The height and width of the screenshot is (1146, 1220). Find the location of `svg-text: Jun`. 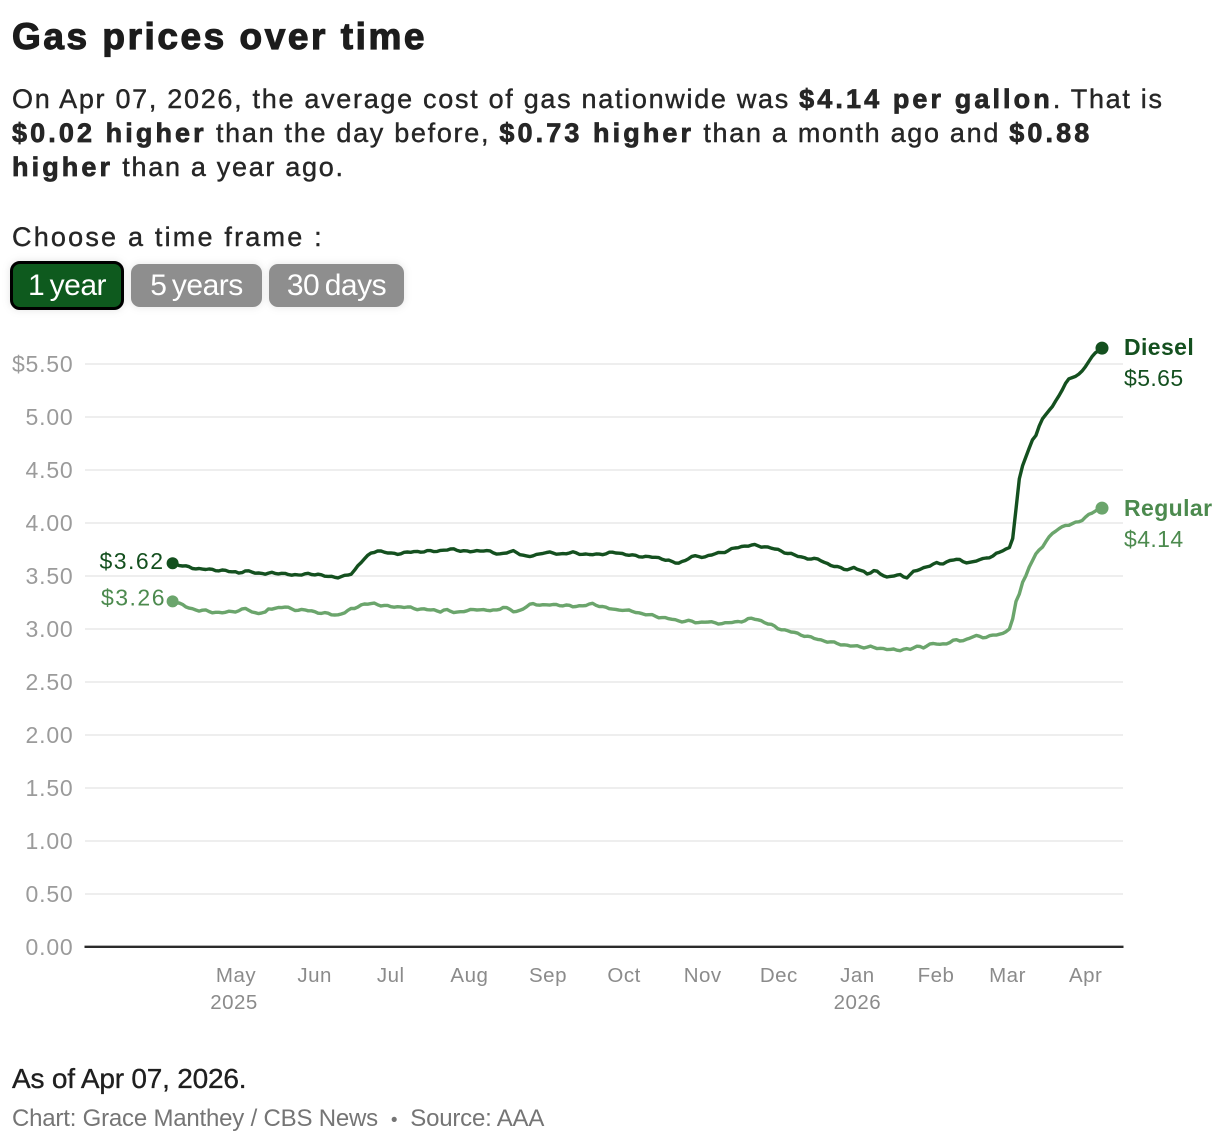

svg-text: Jun is located at coordinates (314, 975).